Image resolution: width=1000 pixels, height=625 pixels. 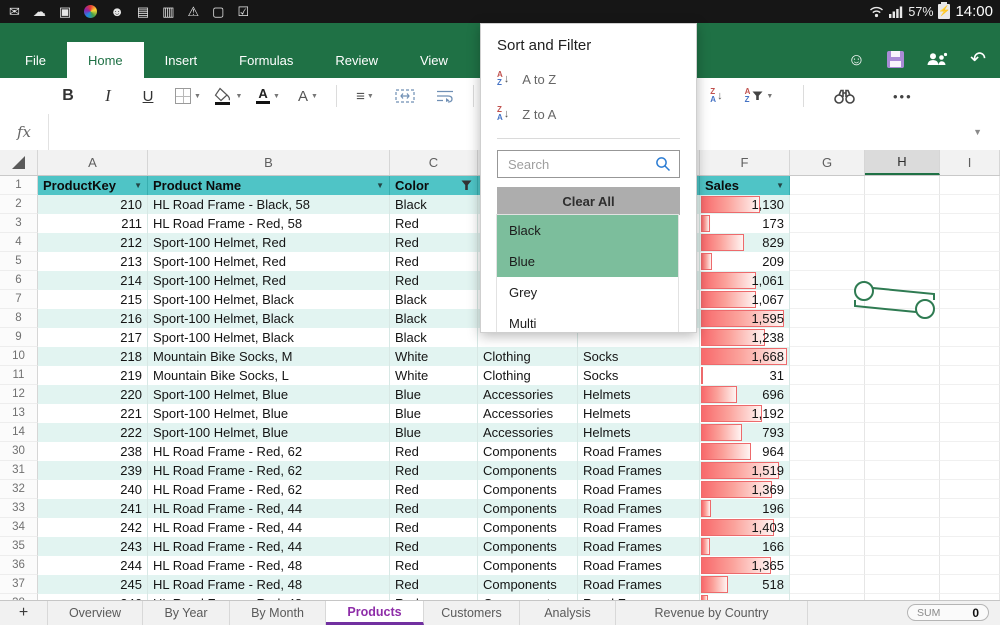 What do you see at coordinates (745, 261) in the screenshot?
I see `cell-sales: 209` at bounding box center [745, 261].